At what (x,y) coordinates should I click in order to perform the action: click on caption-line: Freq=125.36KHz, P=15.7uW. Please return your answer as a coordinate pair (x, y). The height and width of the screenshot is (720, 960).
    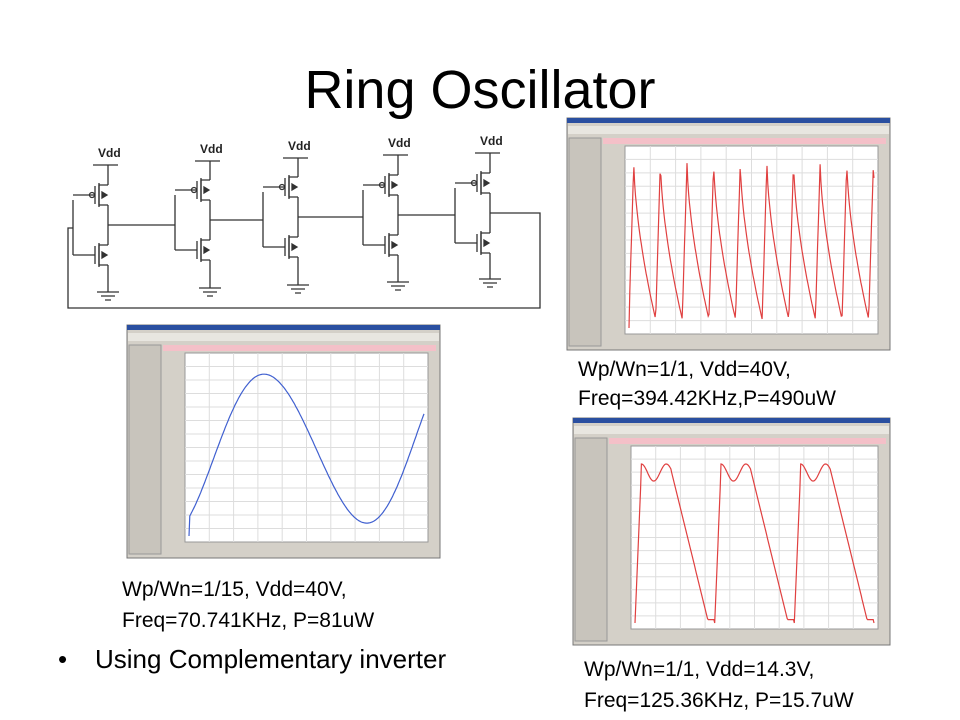
    Looking at the image, I should click on (719, 700).